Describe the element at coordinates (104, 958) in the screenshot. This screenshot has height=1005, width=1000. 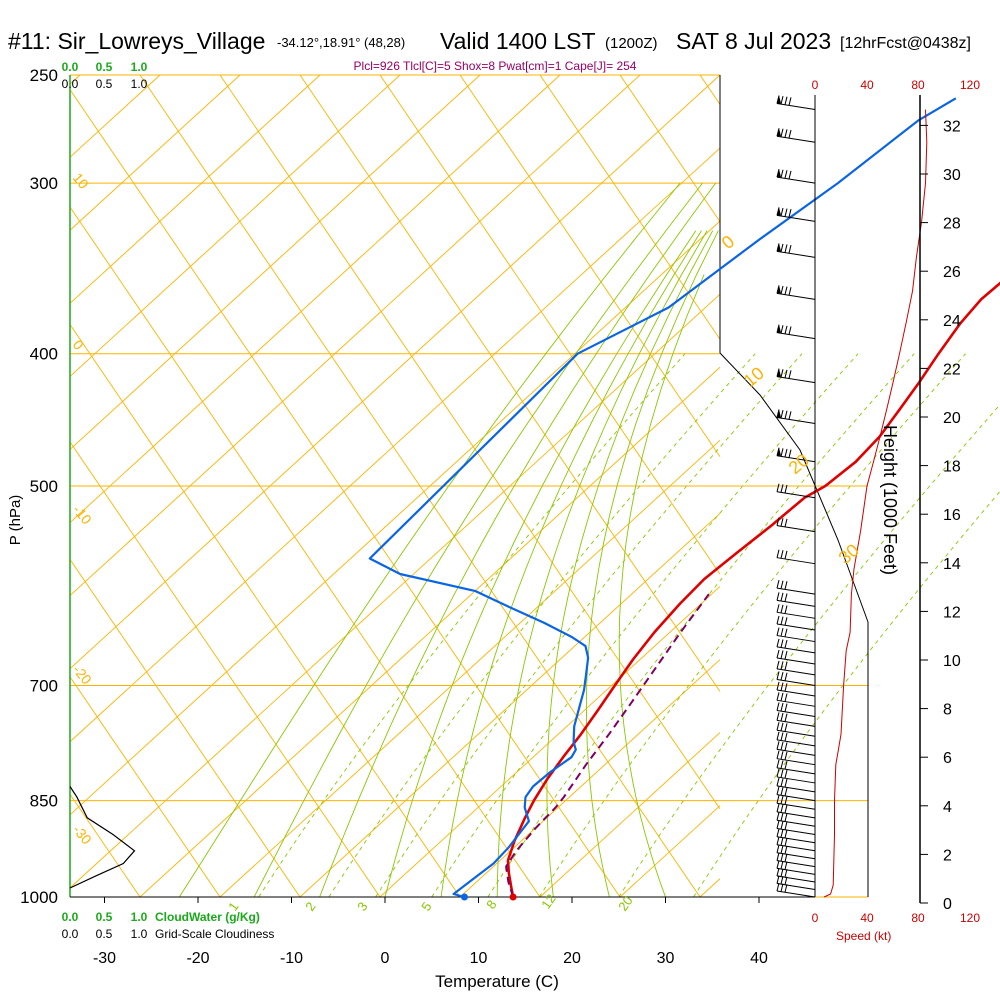
I see `x-tick-label: -30` at that location.